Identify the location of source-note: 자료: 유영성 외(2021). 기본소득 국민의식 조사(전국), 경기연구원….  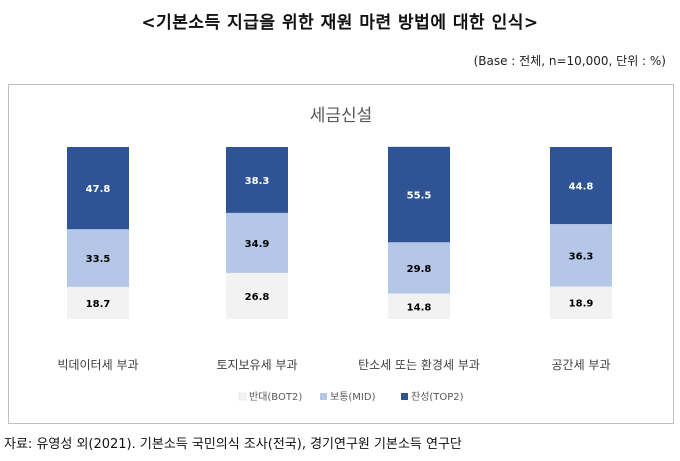
(233, 444).